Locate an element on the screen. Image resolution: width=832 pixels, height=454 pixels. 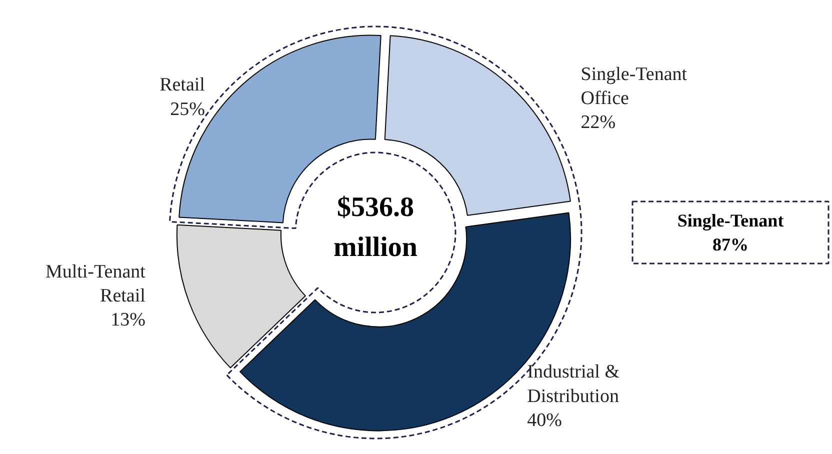
text: Single-Tenant 87% is located at coordinates (730, 232).